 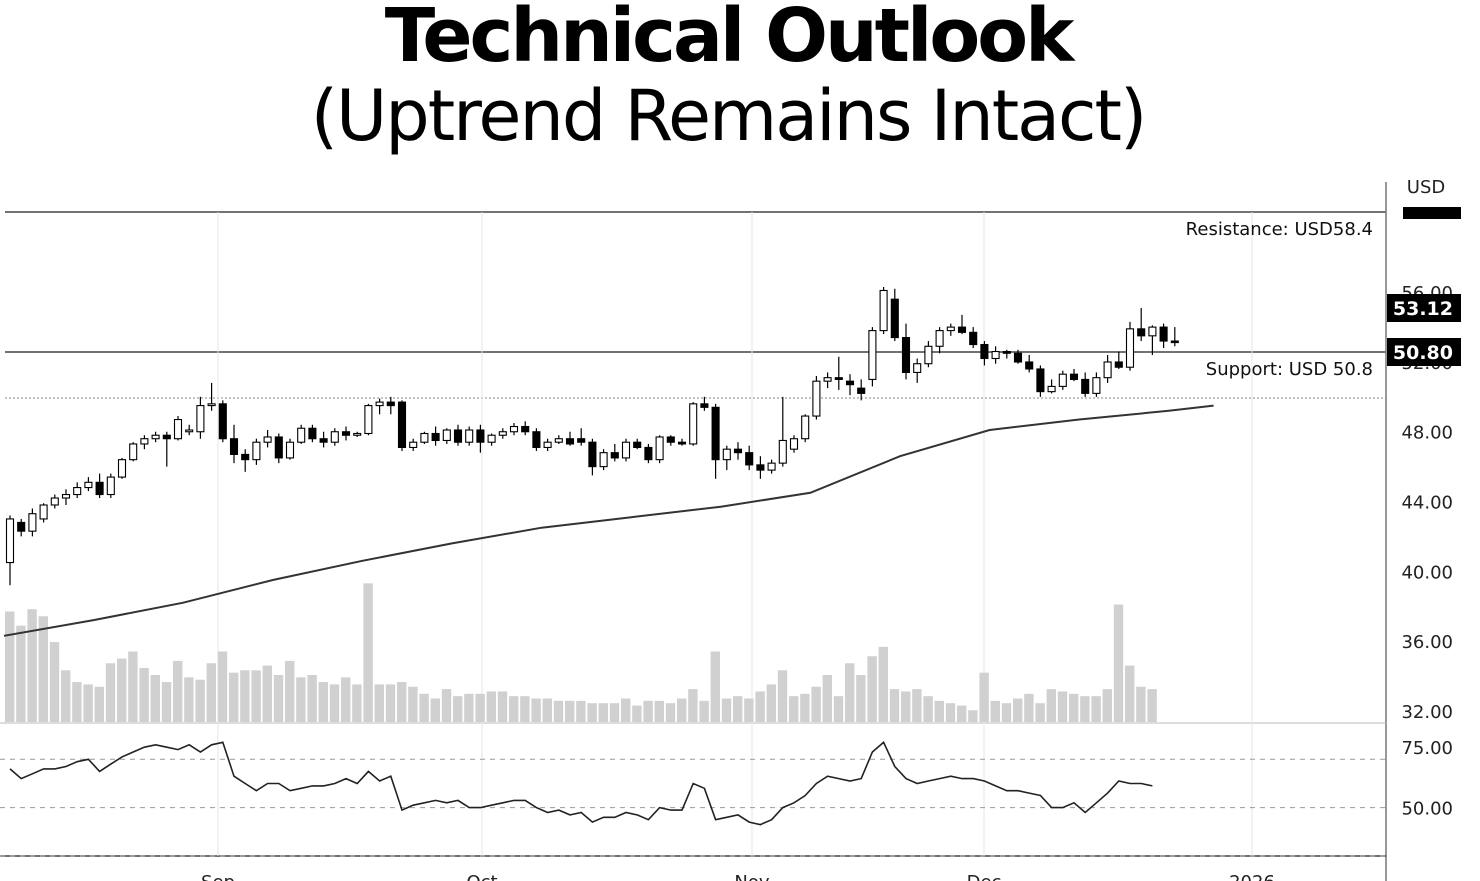 What do you see at coordinates (1427, 809) in the screenshot?
I see `rsi-tick-50.00: 50.00` at bounding box center [1427, 809].